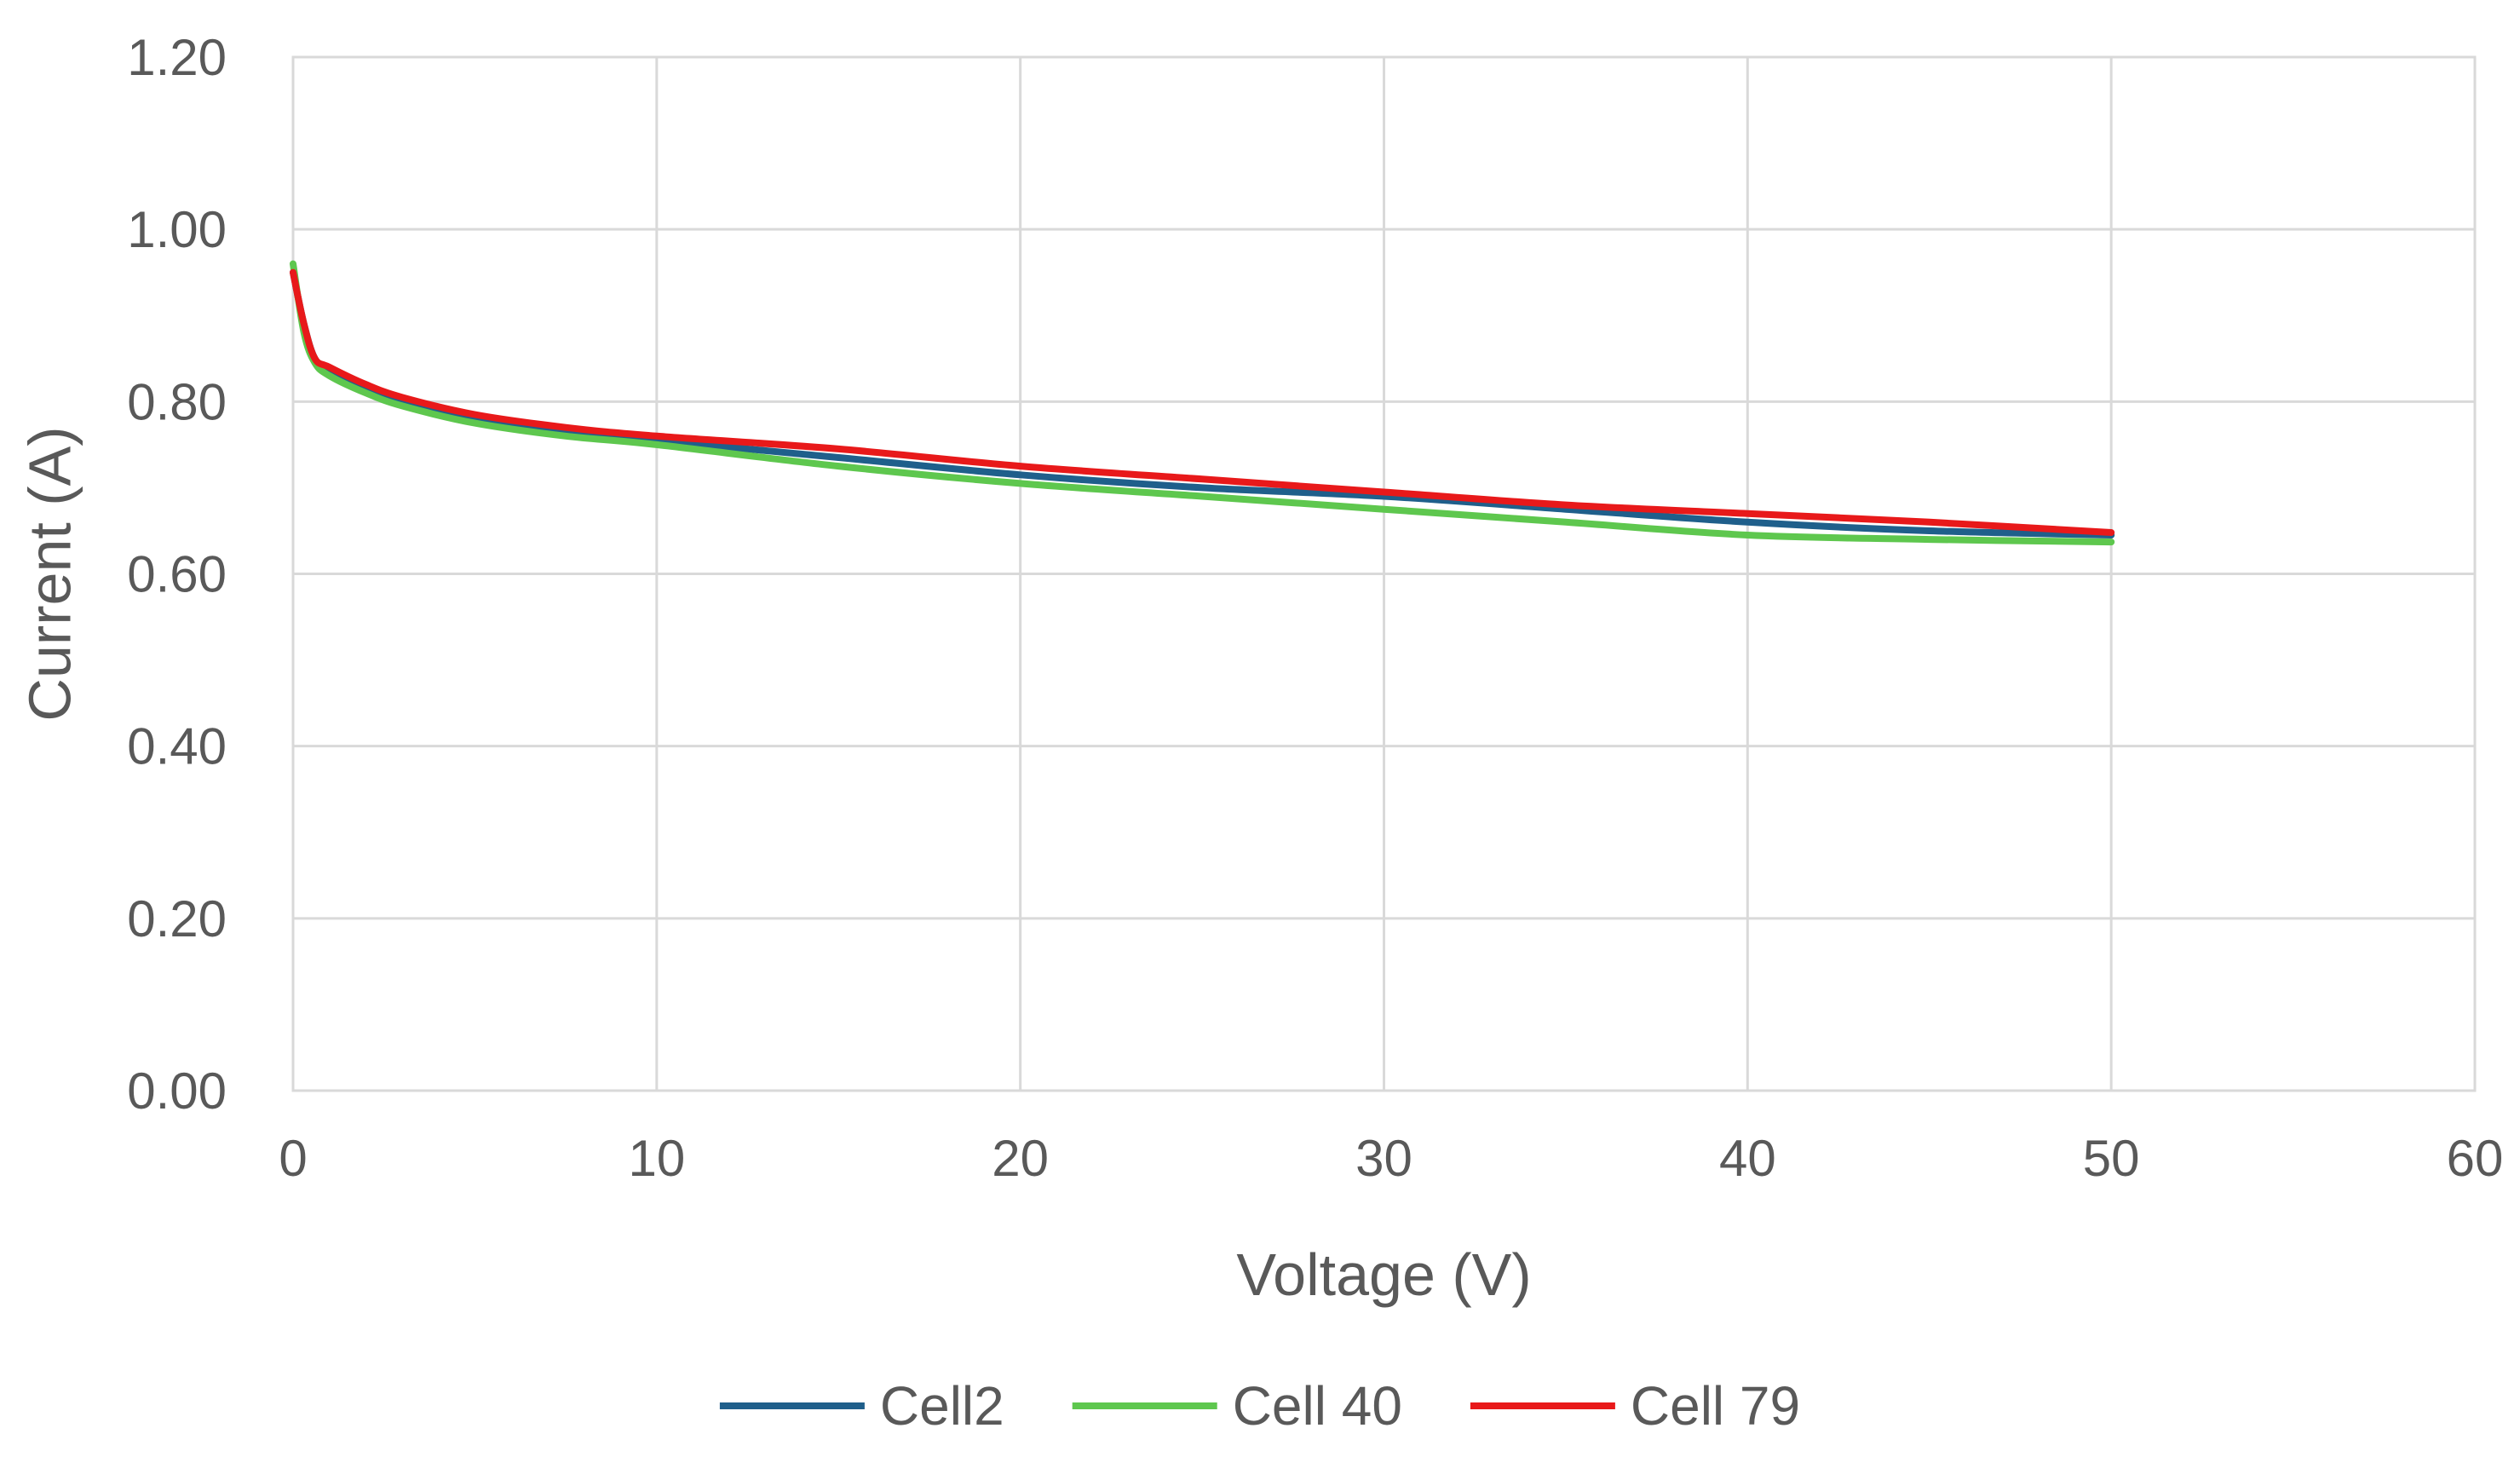 The image size is (2520, 1480). What do you see at coordinates (50, 573) in the screenshot?
I see `y-axis-title: Current (A)` at bounding box center [50, 573].